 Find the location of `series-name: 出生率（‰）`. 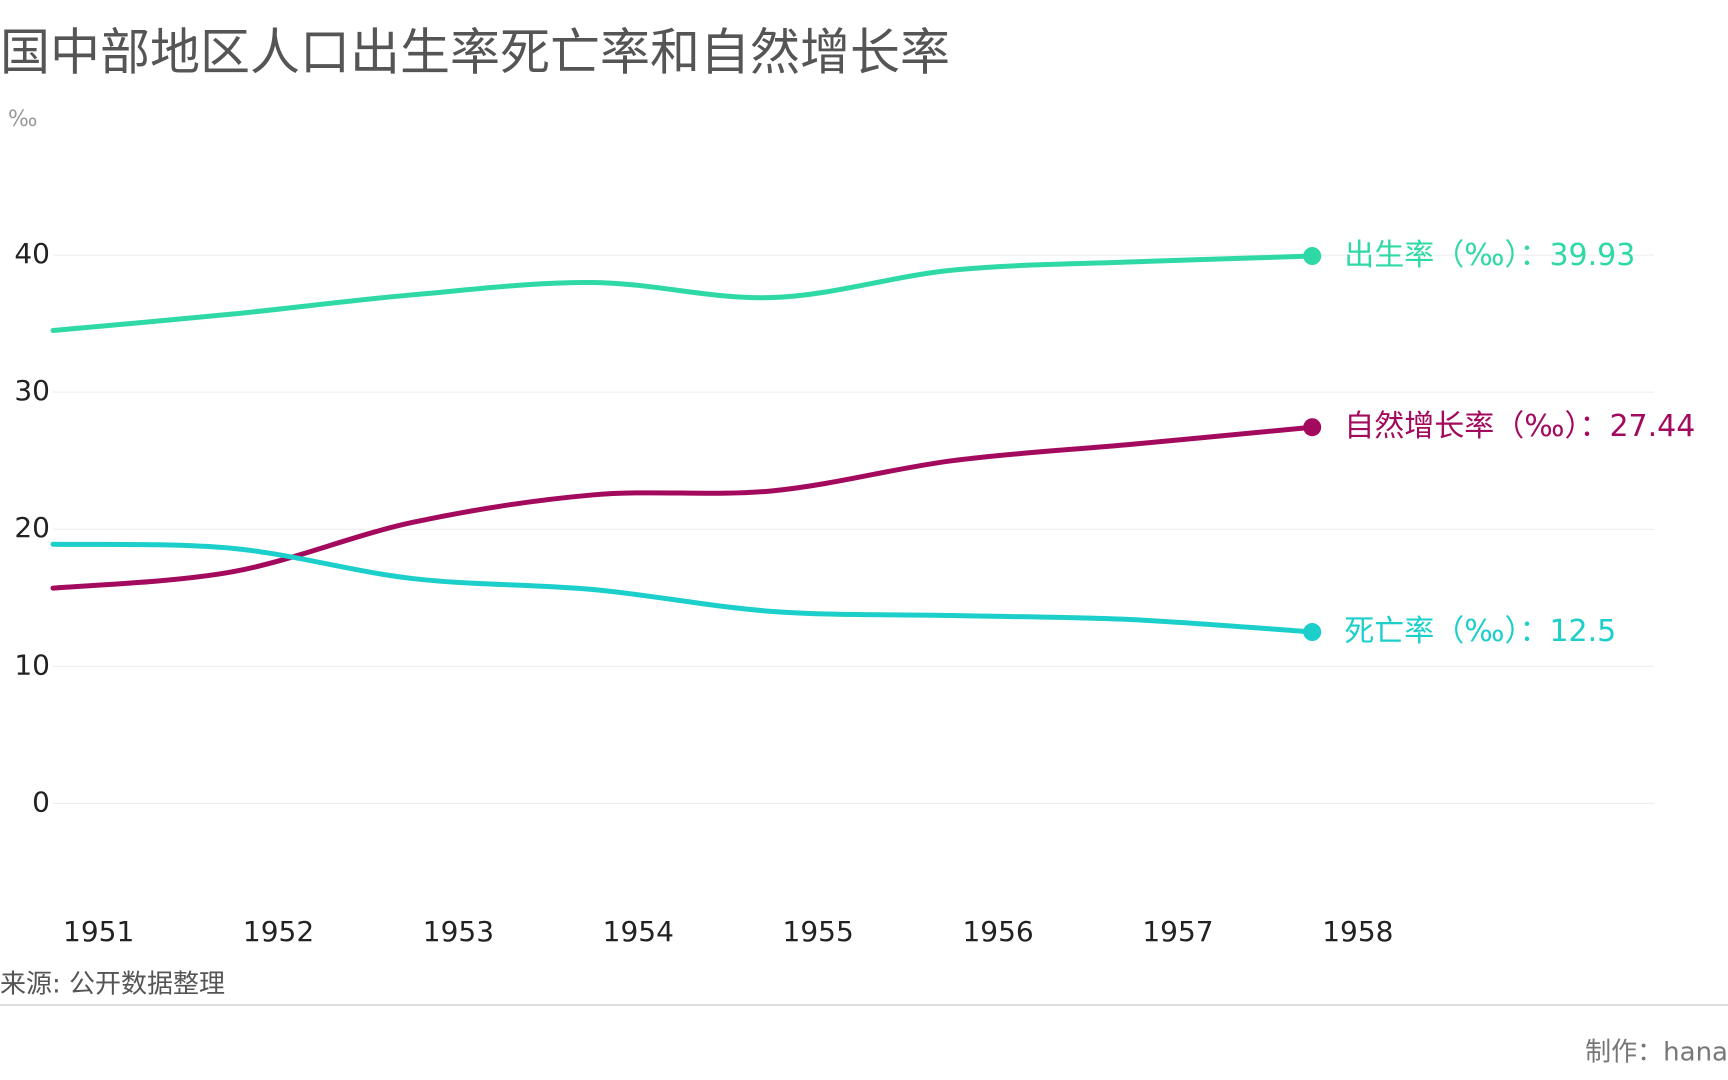

series-name: 出生率（‰） is located at coordinates (1431, 255).